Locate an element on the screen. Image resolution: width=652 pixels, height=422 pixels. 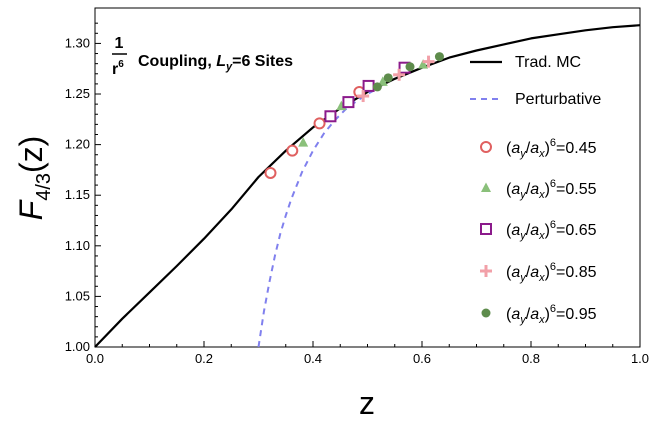
y-tick-label: 1.10 is located at coordinates (77, 245).